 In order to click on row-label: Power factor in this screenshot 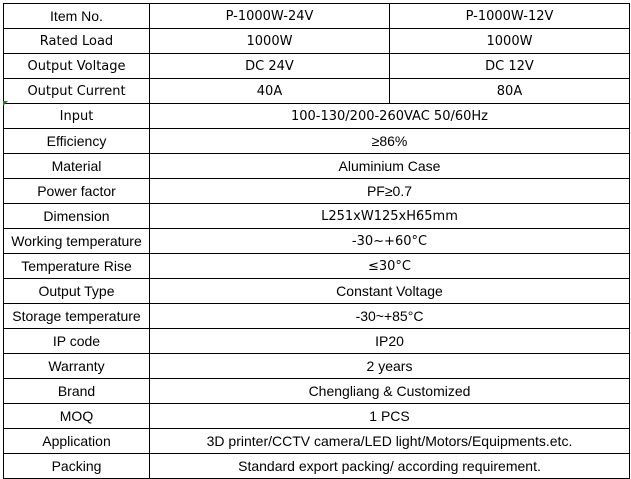, I will do `click(76, 191)`.